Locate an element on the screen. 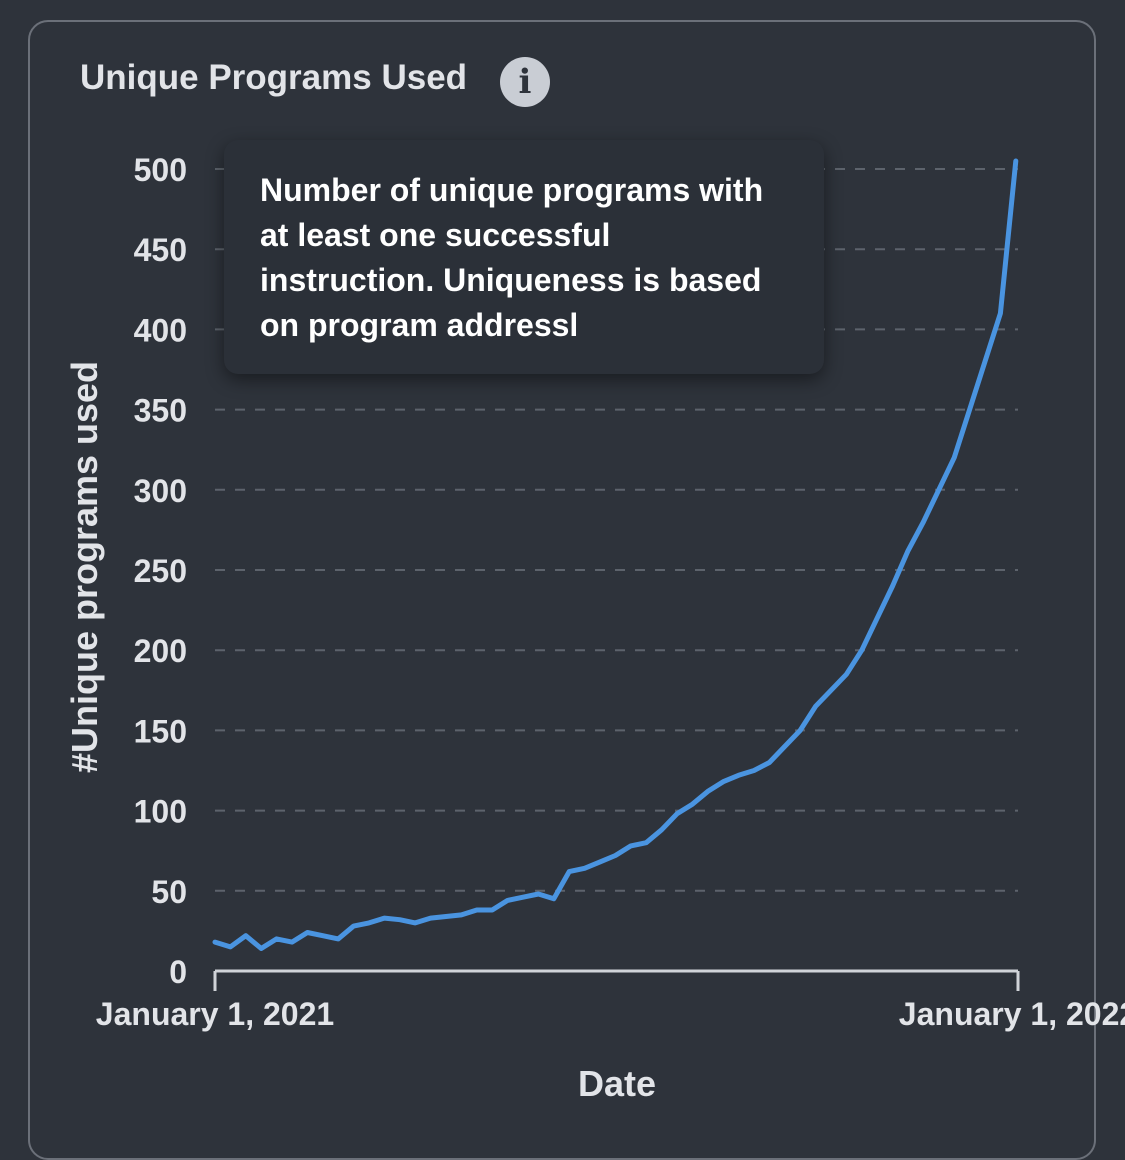  x-axis-label: Date is located at coordinates (617, 1083).